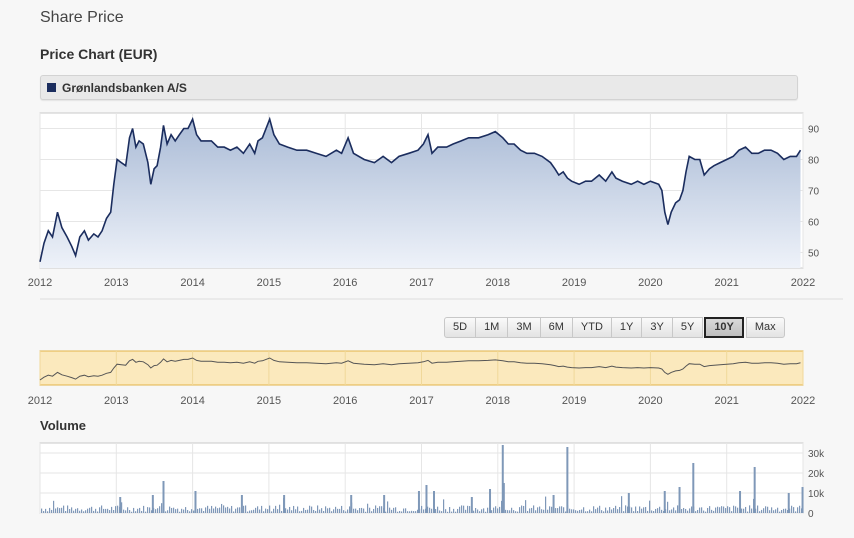 The height and width of the screenshot is (538, 854). What do you see at coordinates (419, 87) in the screenshot?
I see `legend-bar: Grønlandsbanken A/S` at bounding box center [419, 87].